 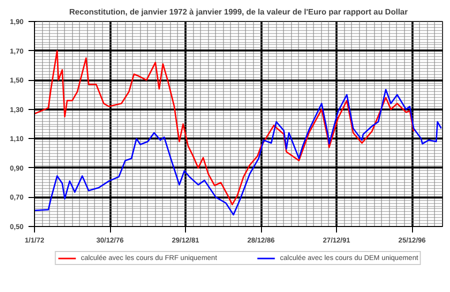 What do you see at coordinates (238, 12) in the screenshot?
I see `chart-title: Reconstitution, de janvier 1972 à janvier 1999, de la valeur de l'Euro par rapport au Dollar` at bounding box center [238, 12].